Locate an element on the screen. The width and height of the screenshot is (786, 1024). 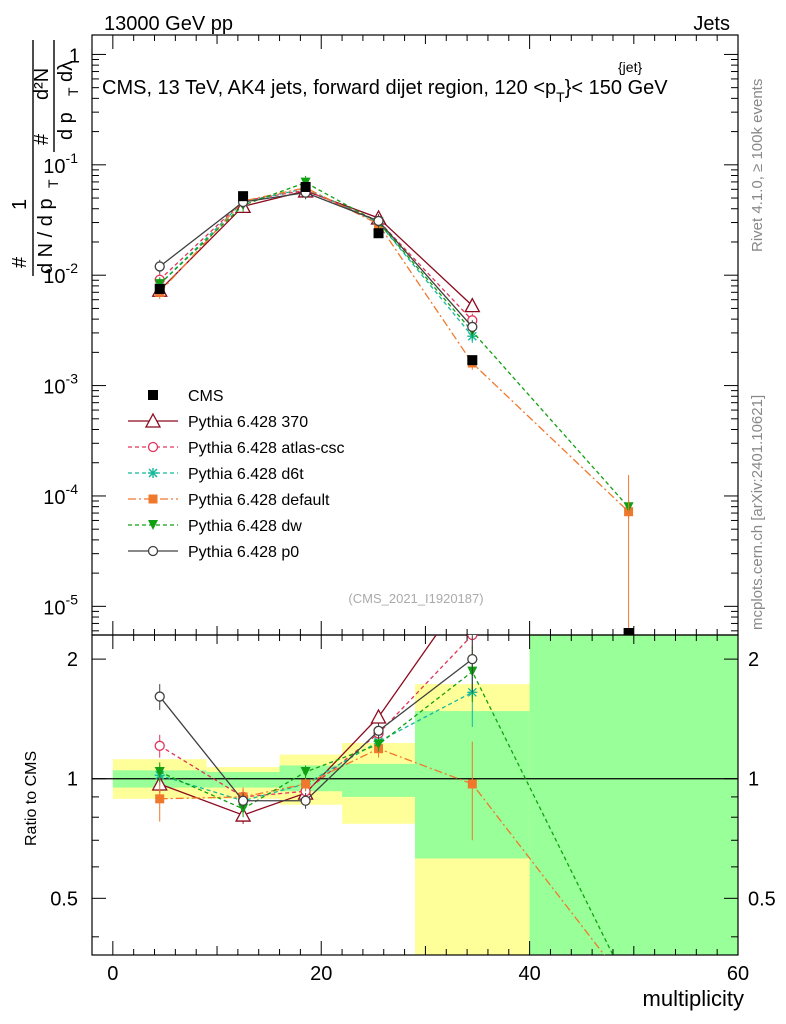
legend-label-4: Pythia 6.428 dw is located at coordinates (245, 526).